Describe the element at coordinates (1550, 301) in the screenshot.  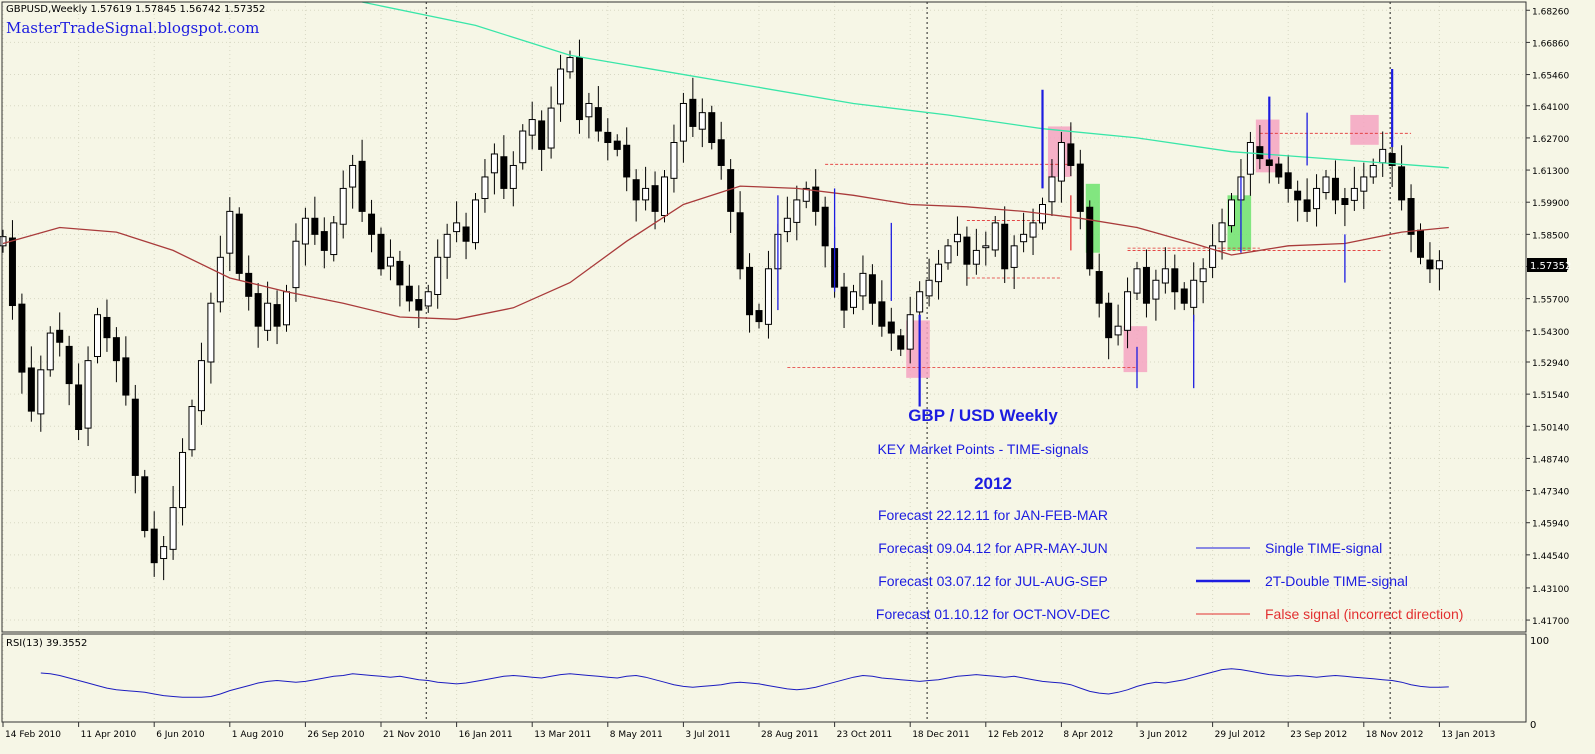
I see `price-tick-label: 1.55700` at that location.